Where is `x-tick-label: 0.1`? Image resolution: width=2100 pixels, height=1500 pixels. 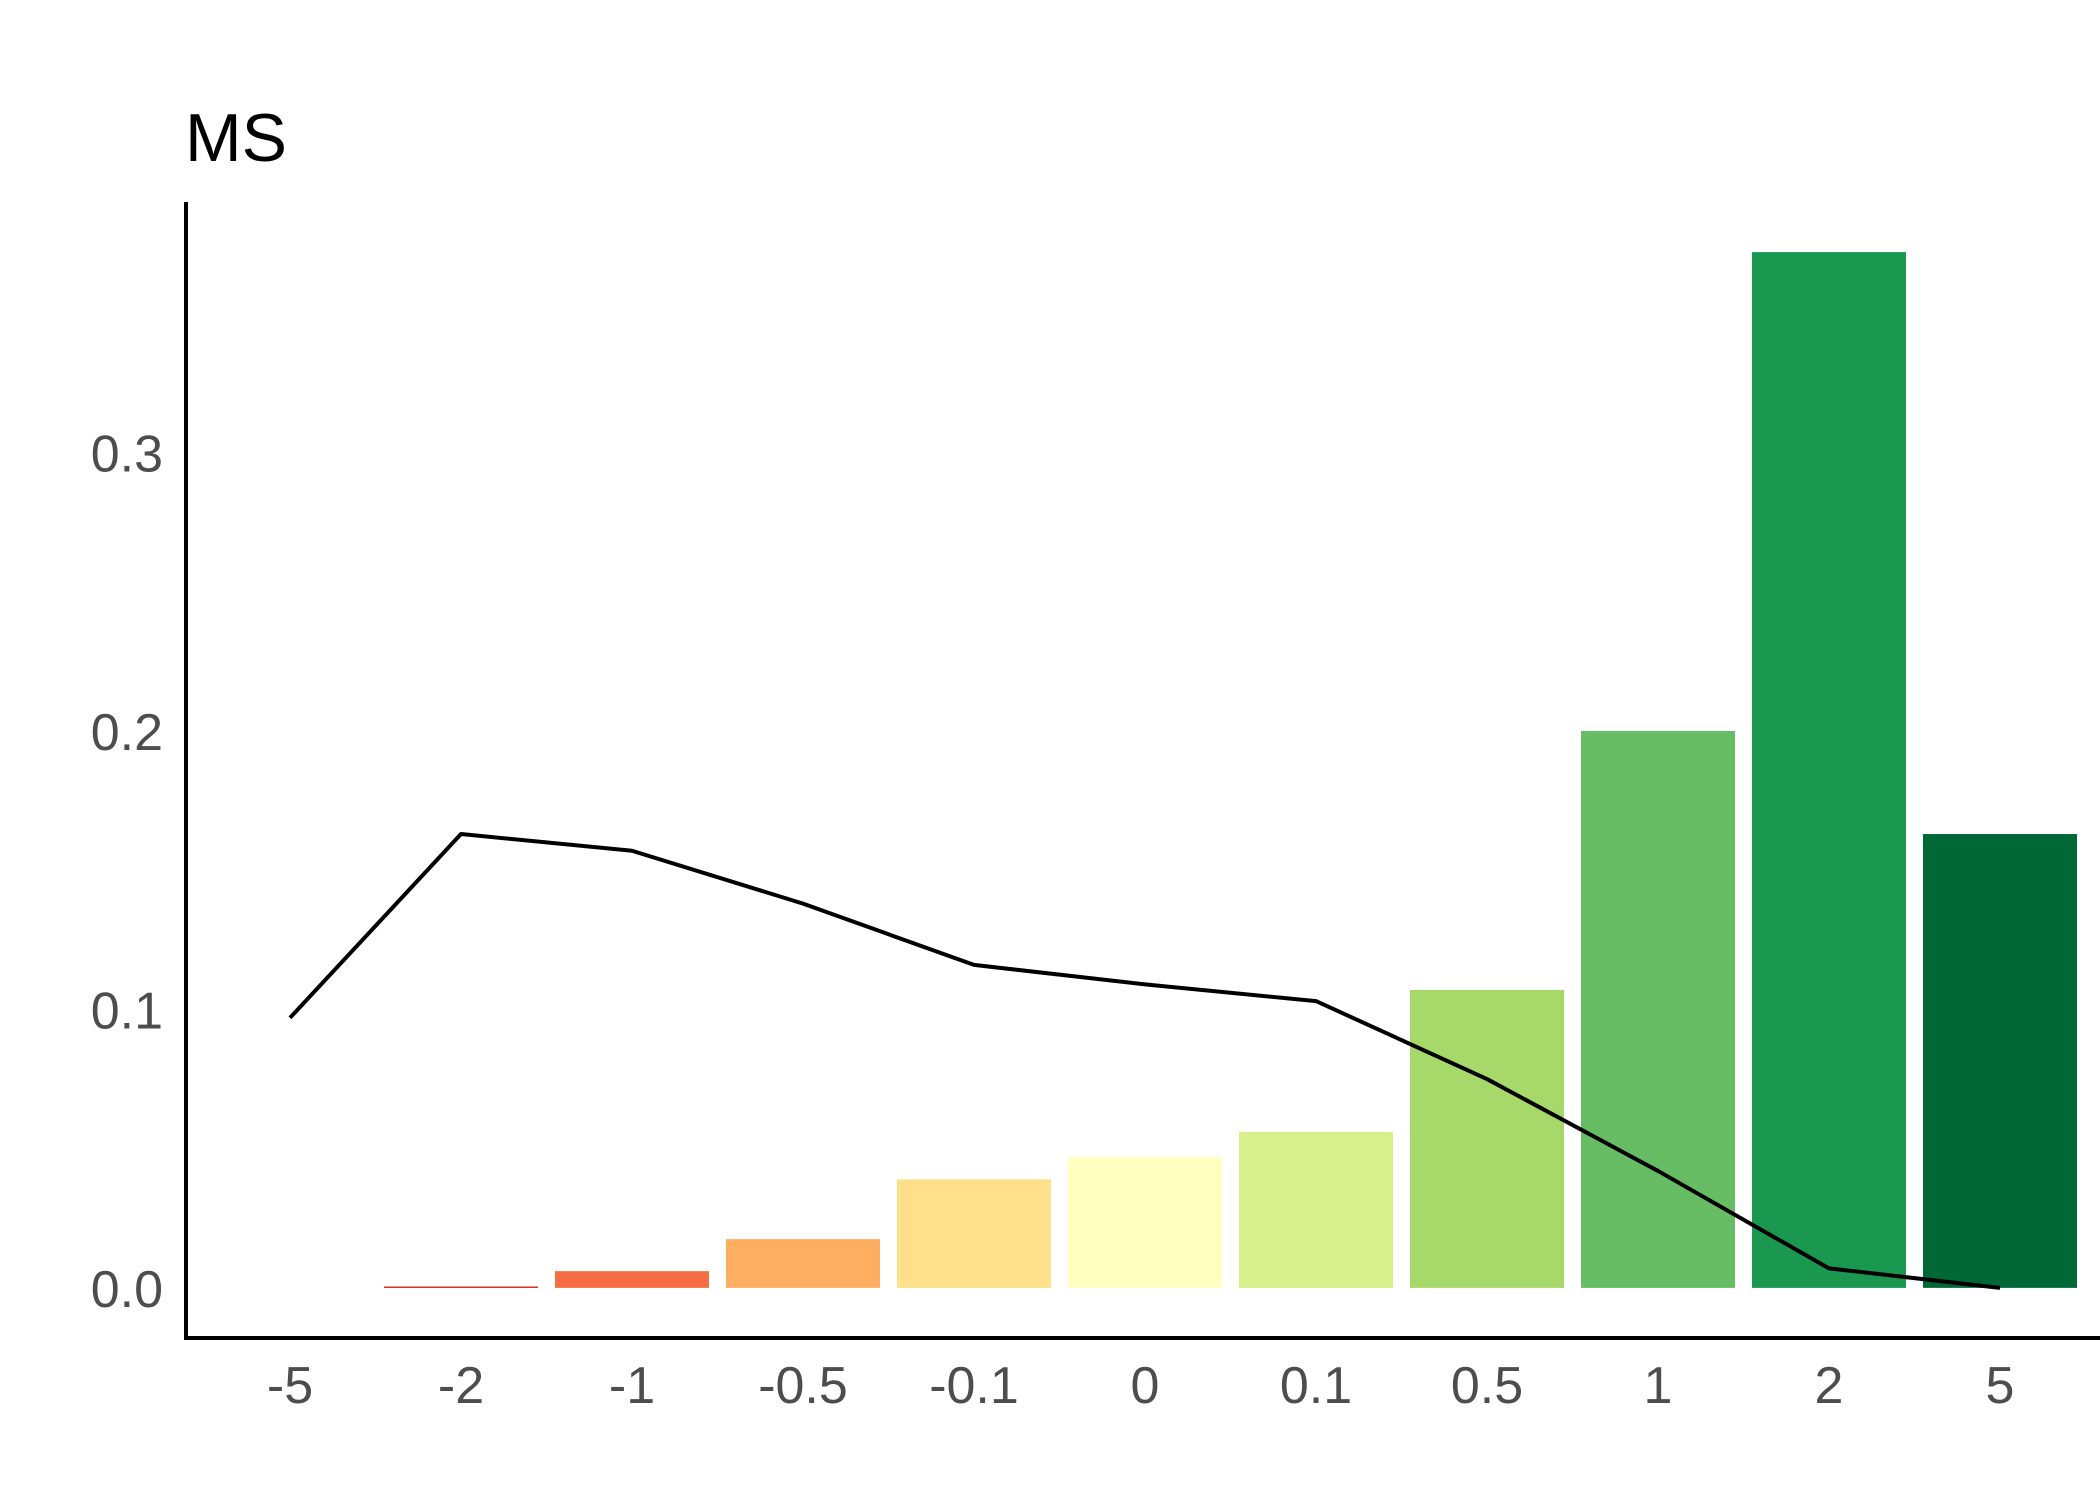 x-tick-label: 0.1 is located at coordinates (1316, 1386).